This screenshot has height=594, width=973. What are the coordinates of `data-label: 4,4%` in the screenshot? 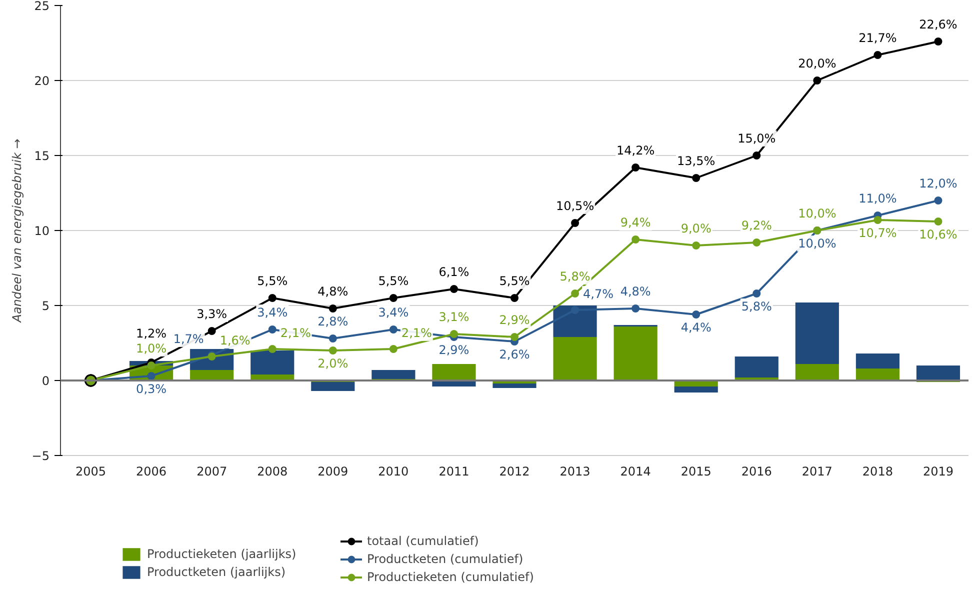 It's located at (696, 327).